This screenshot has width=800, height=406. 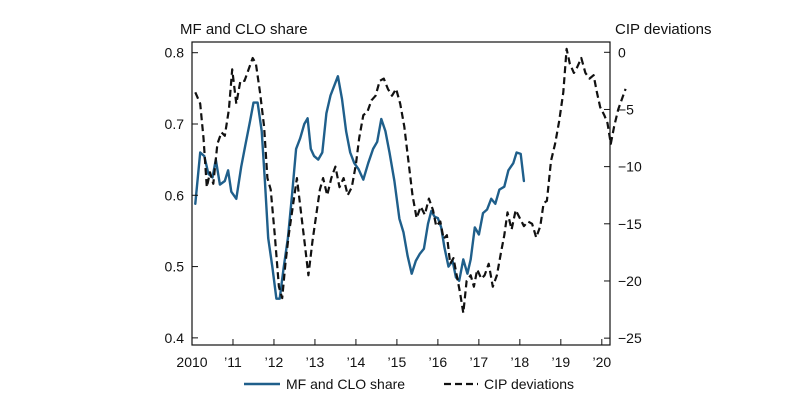 What do you see at coordinates (630, 338) in the screenshot?
I see `right-tick-label: −25` at bounding box center [630, 338].